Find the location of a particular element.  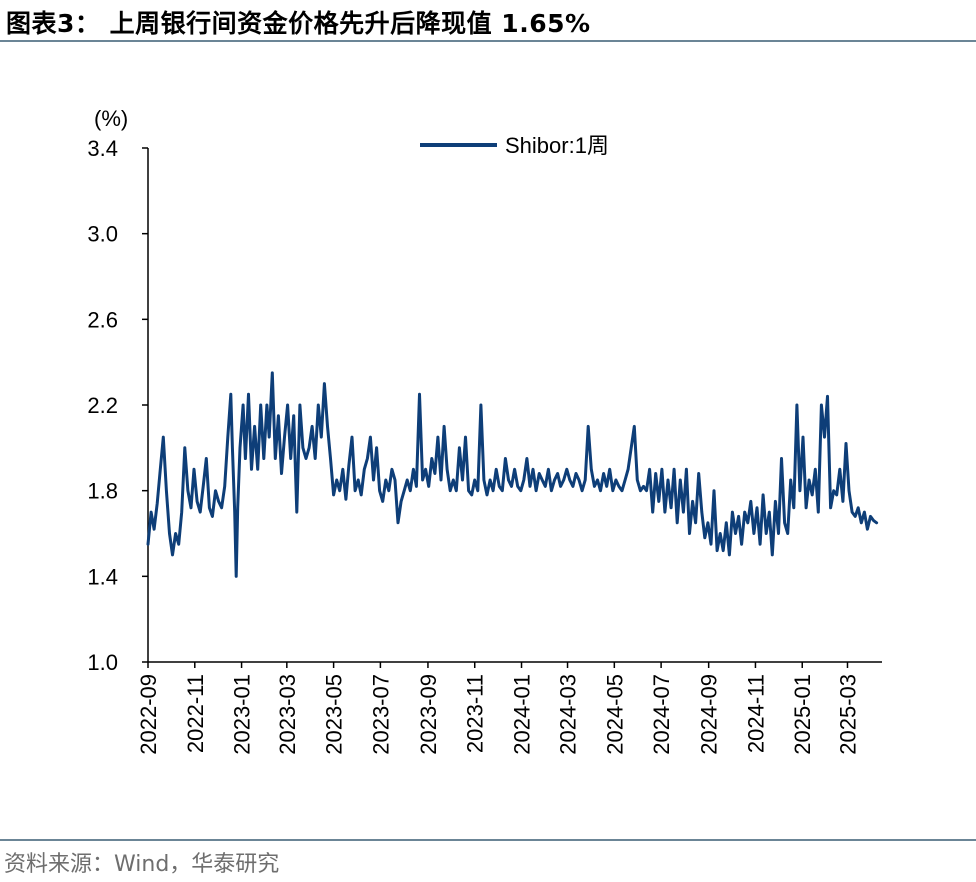

y-tick-label: 3.4 is located at coordinates (102, 148).